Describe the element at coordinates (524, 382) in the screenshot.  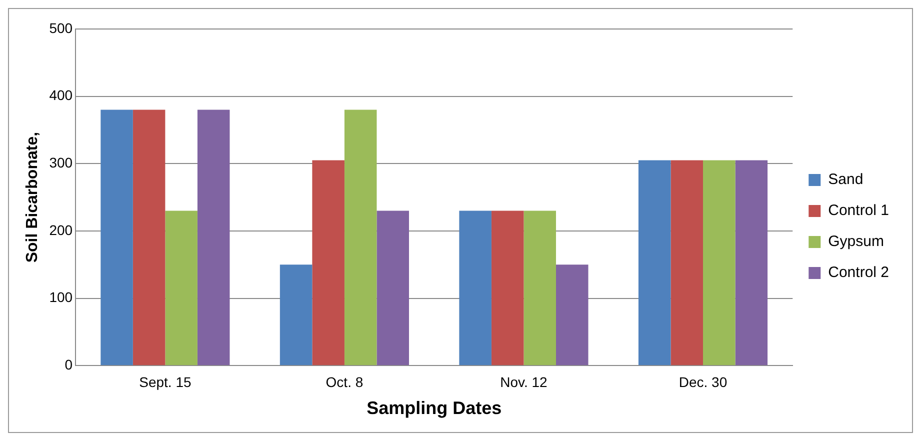
I see `x-tick-label: Nov. 12` at that location.